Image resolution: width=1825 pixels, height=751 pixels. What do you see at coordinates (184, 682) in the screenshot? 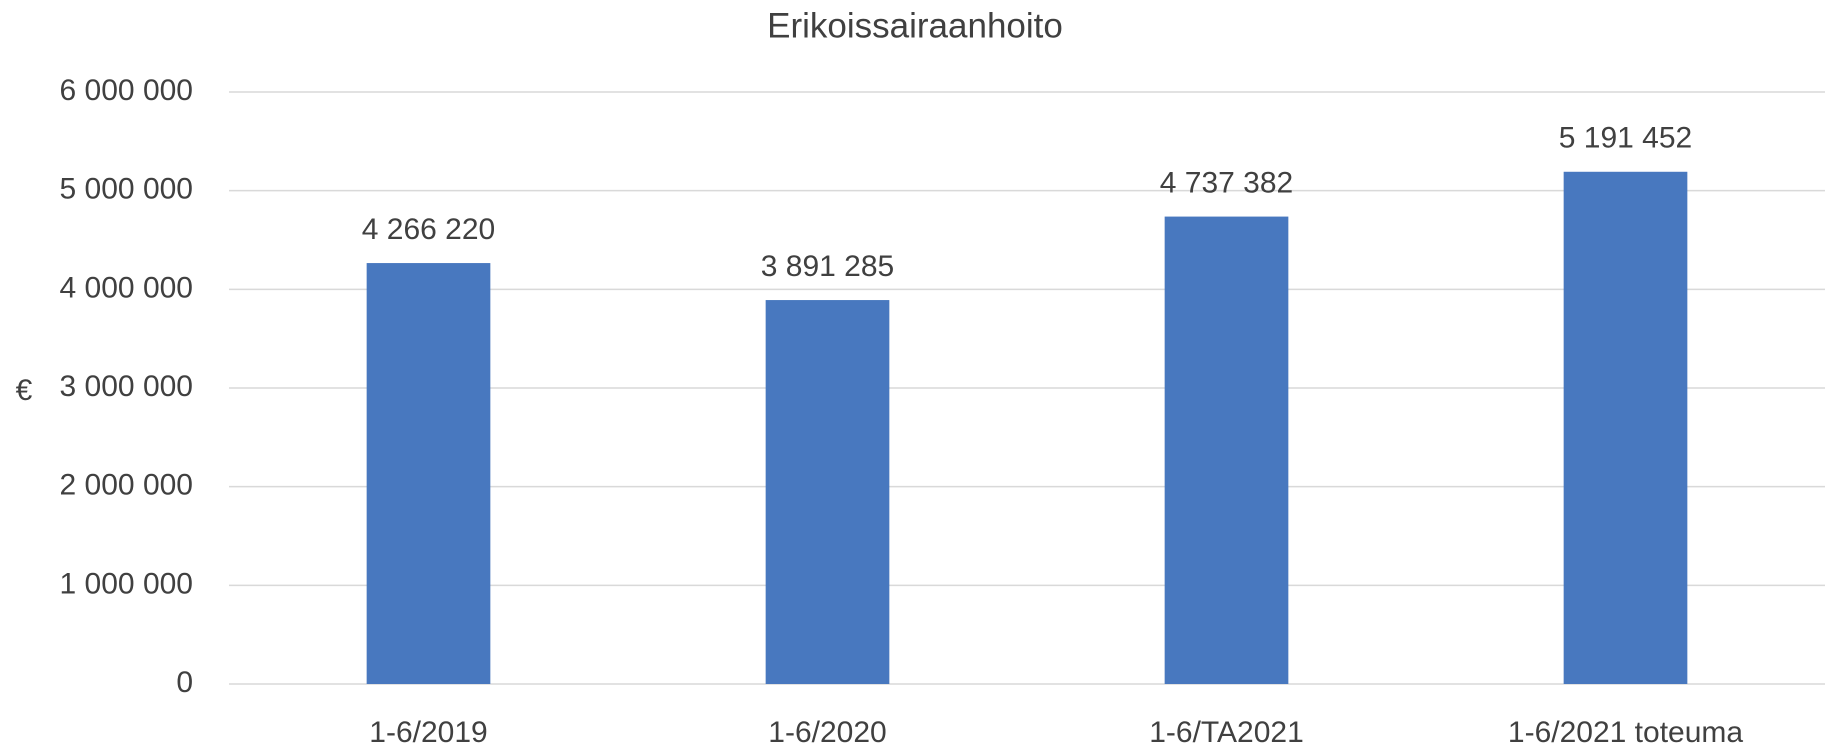
I see `y-tick-label: 0` at bounding box center [184, 682].